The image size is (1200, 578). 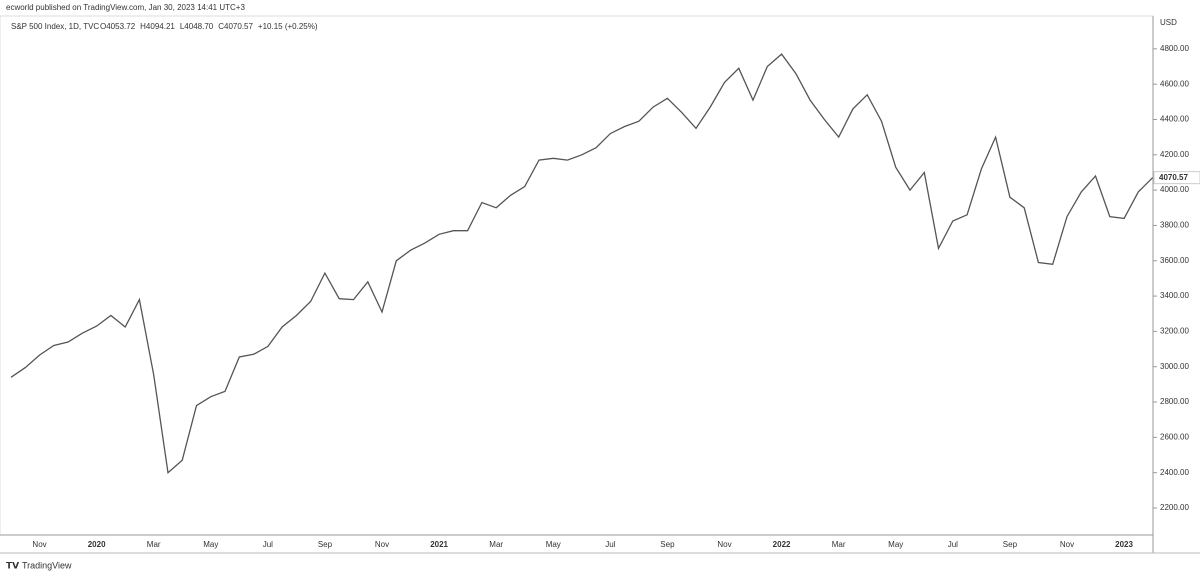 What do you see at coordinates (1174, 331) in the screenshot?
I see `y-tick-label: 3200.00` at bounding box center [1174, 331].